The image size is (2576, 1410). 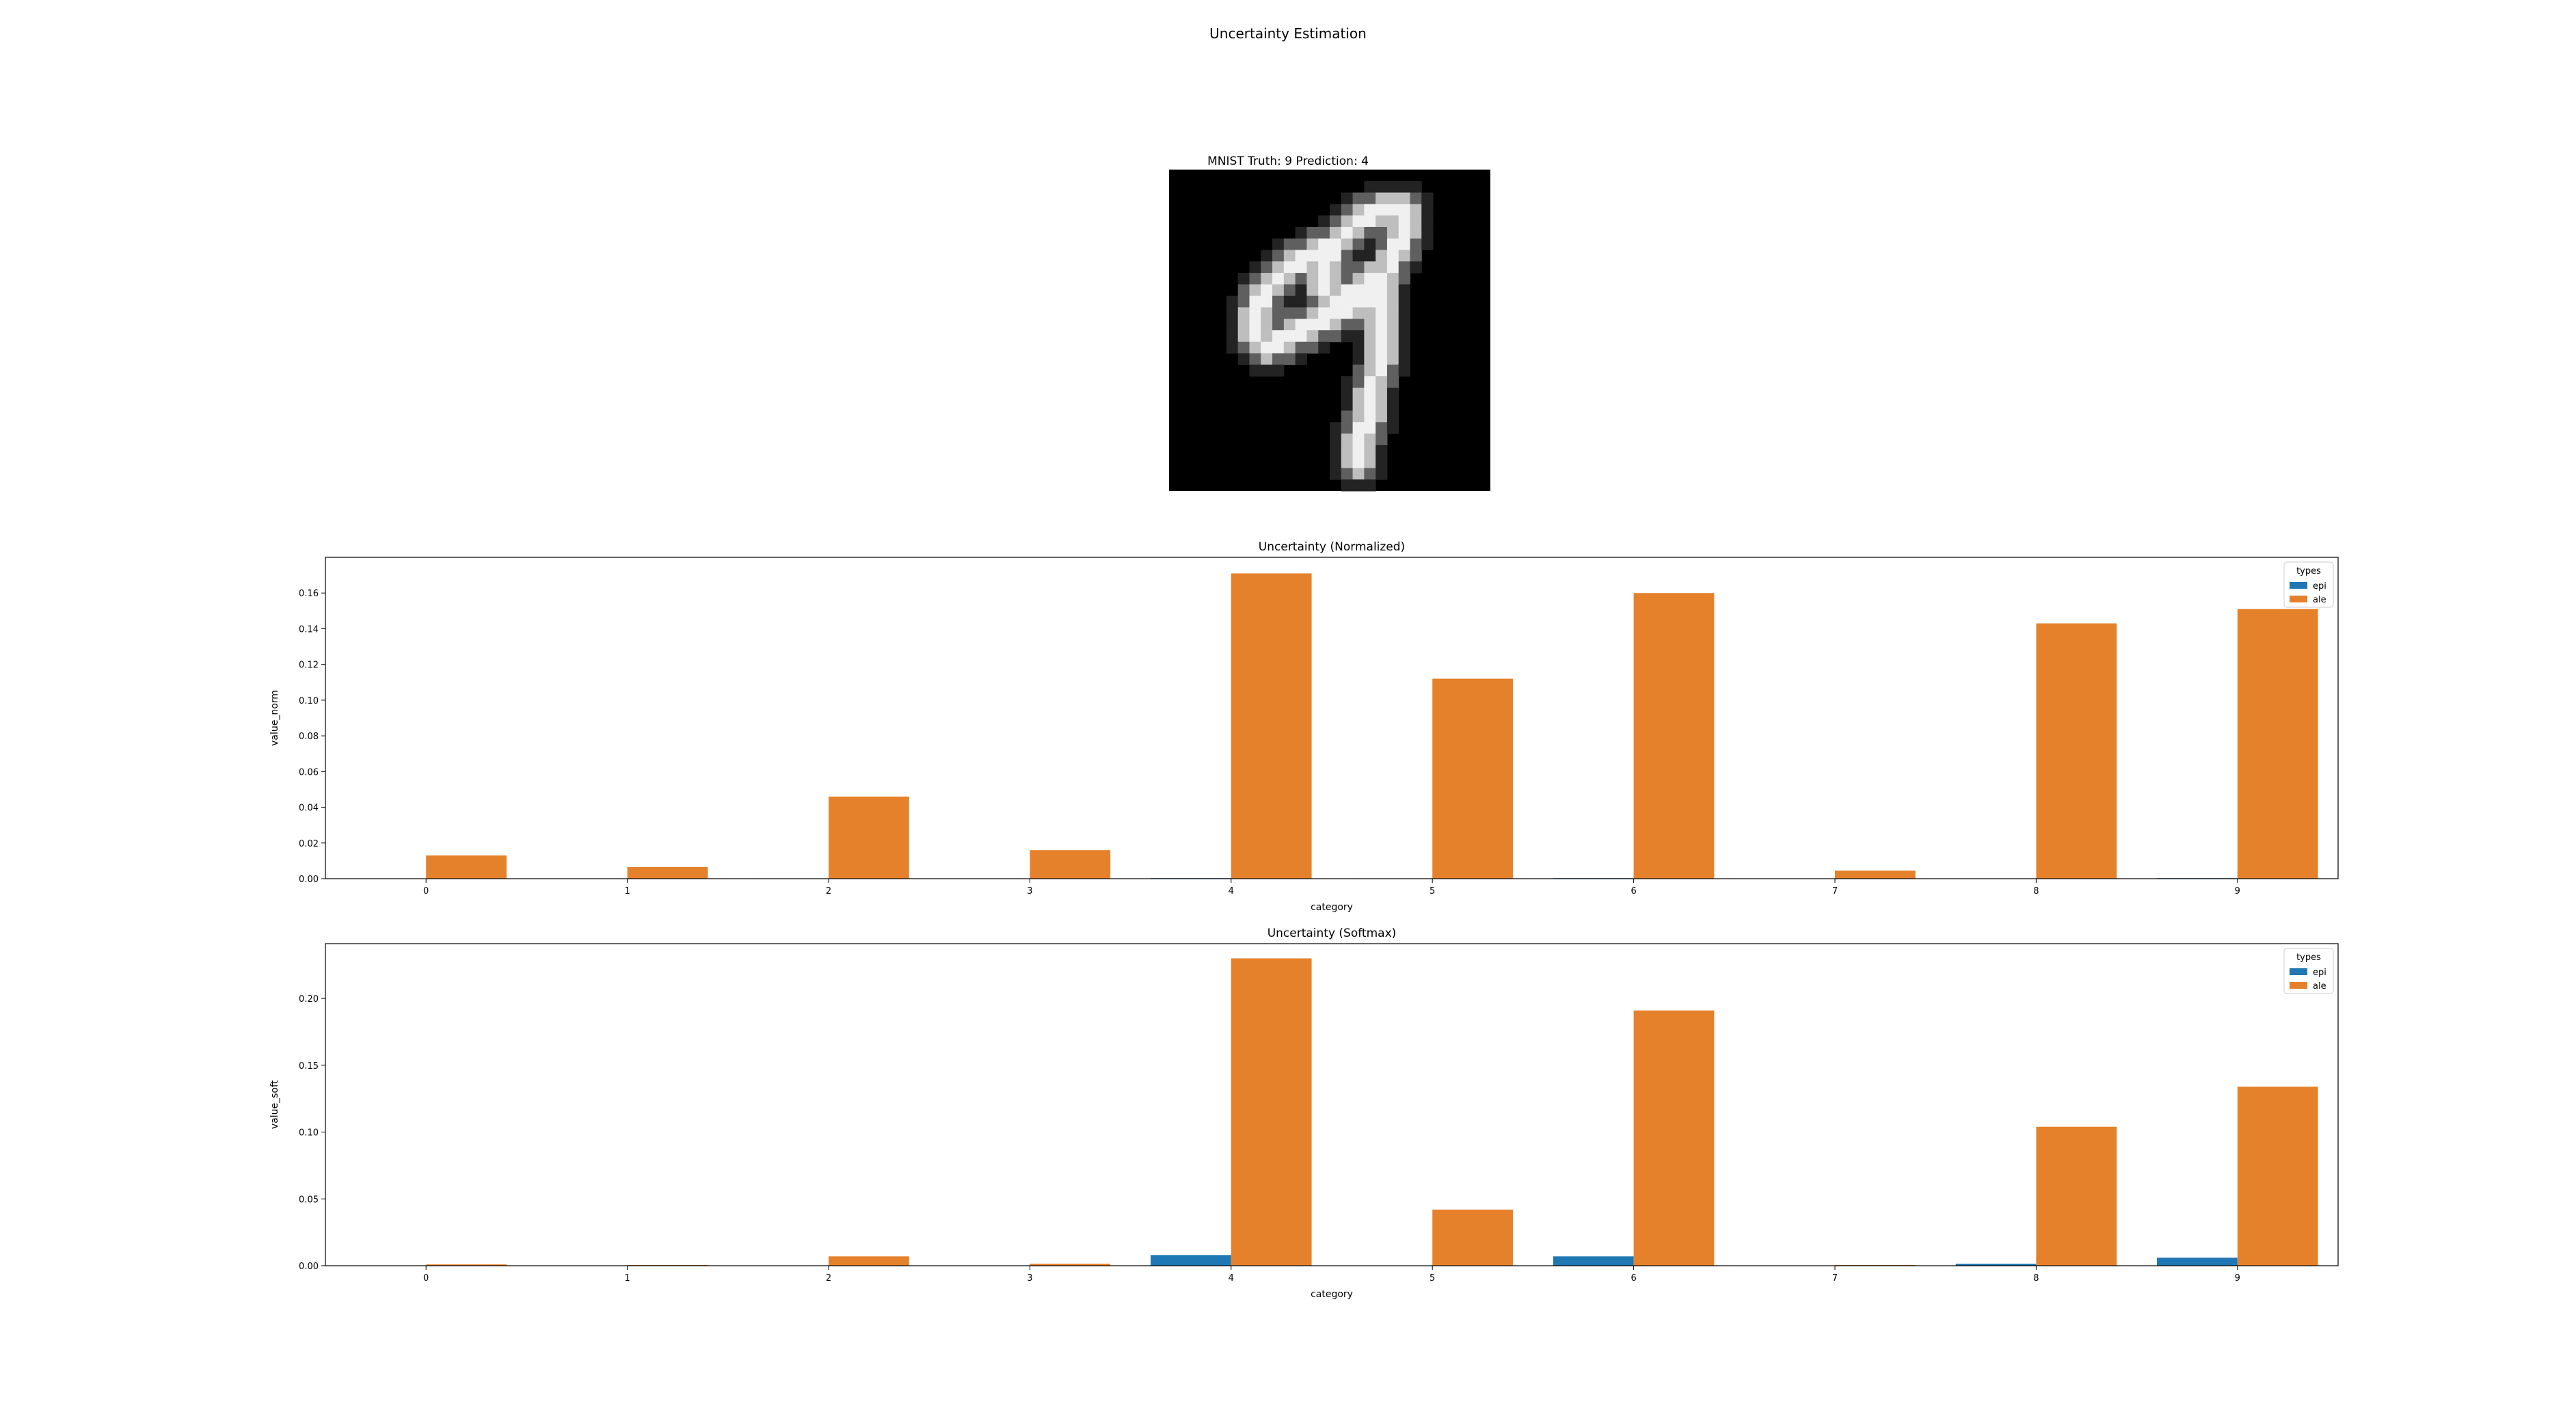 I want to click on y-tick-label: 0.10, so click(x=309, y=701).